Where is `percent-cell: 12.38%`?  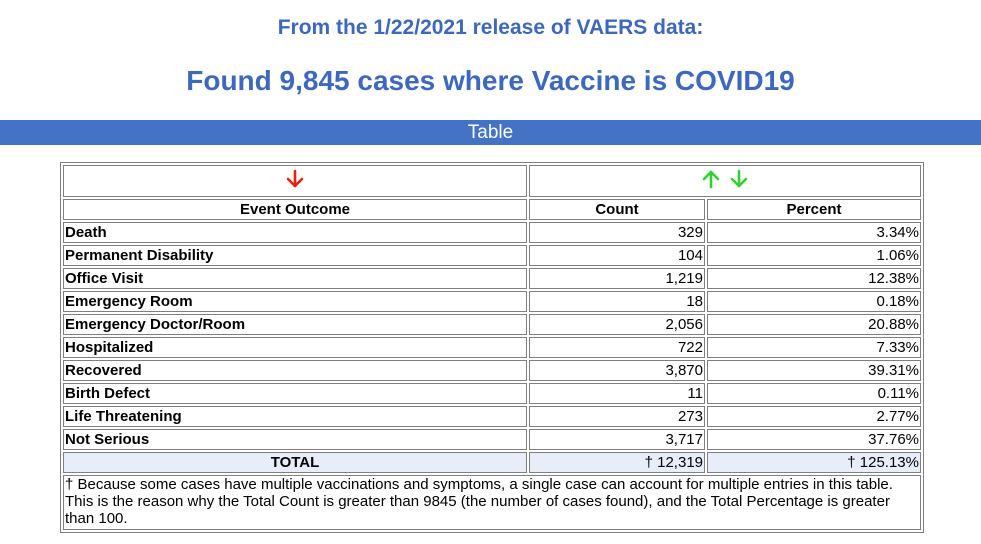
percent-cell: 12.38% is located at coordinates (814, 278).